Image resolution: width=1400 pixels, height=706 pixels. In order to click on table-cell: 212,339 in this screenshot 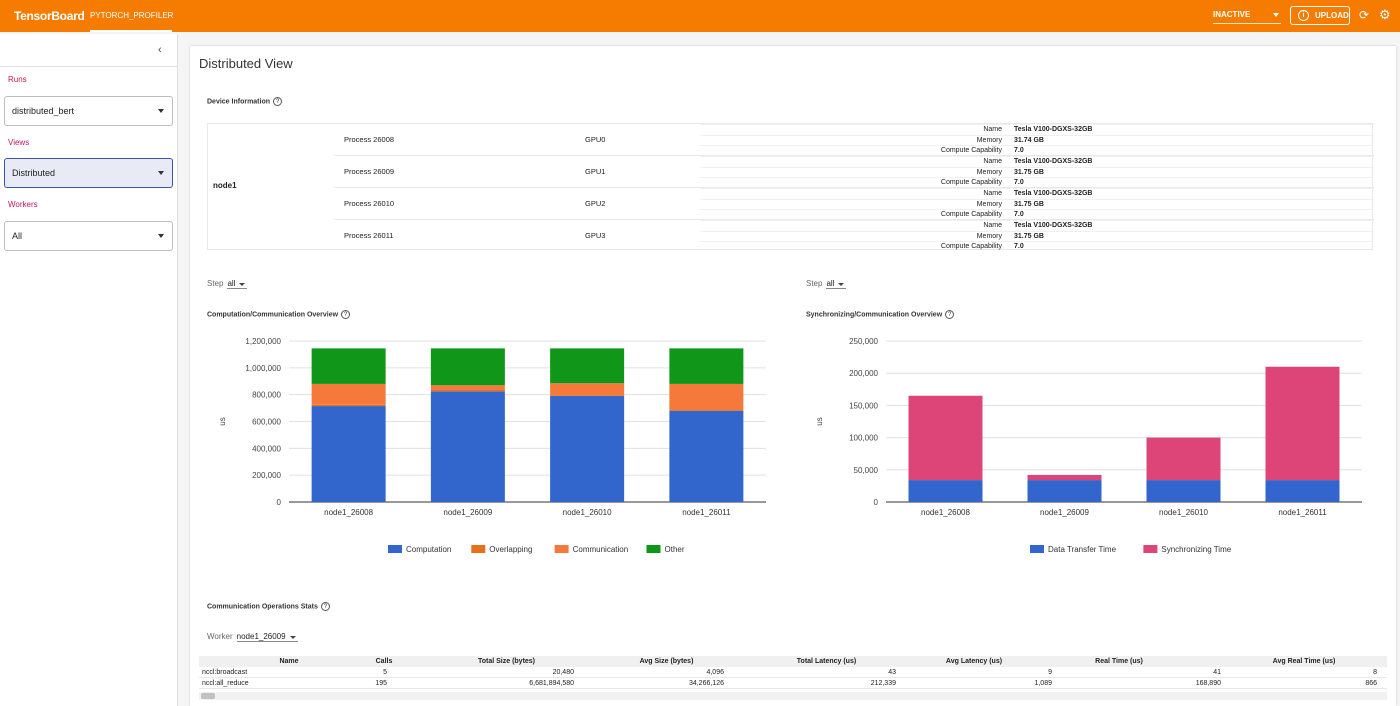, I will do `click(883, 683)`.